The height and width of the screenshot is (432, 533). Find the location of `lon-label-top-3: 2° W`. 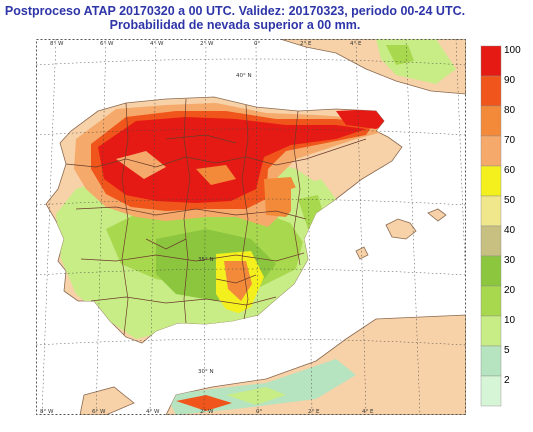

lon-label-top-3: 2° W is located at coordinates (207, 44).